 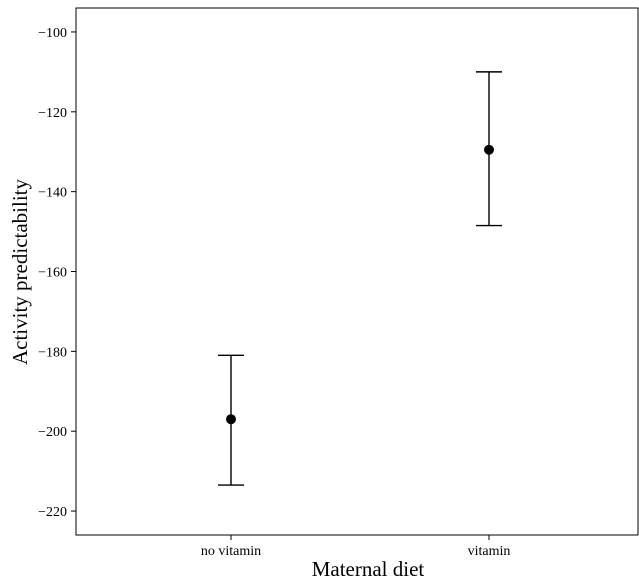 I want to click on y-axis-title: Activity predictability, so click(x=20, y=271).